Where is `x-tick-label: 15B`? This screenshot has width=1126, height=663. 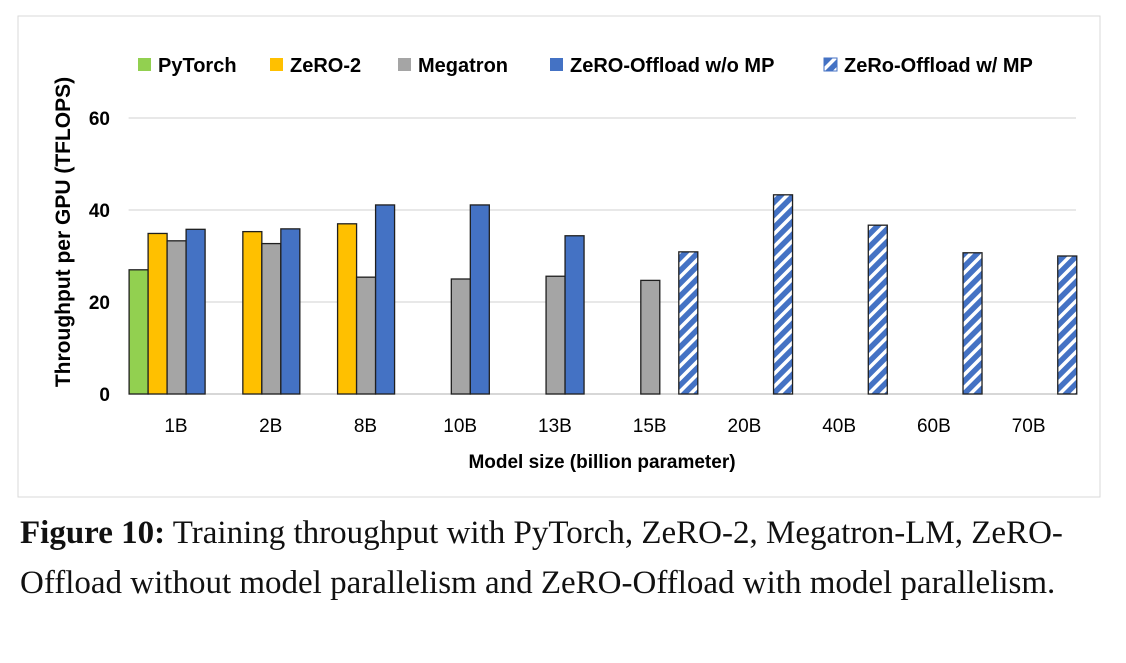 x-tick-label: 15B is located at coordinates (650, 426).